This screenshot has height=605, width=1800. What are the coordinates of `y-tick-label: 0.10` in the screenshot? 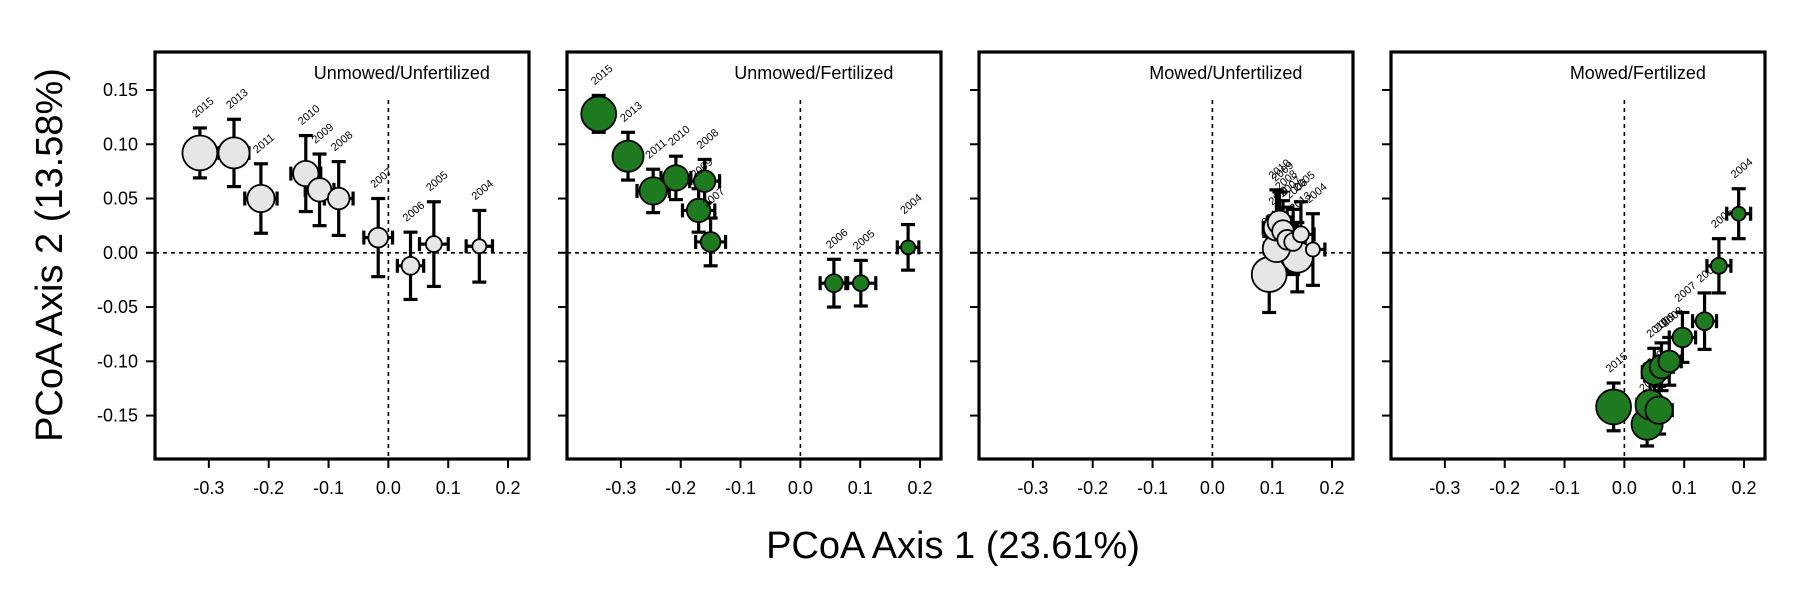 It's located at (120, 144).